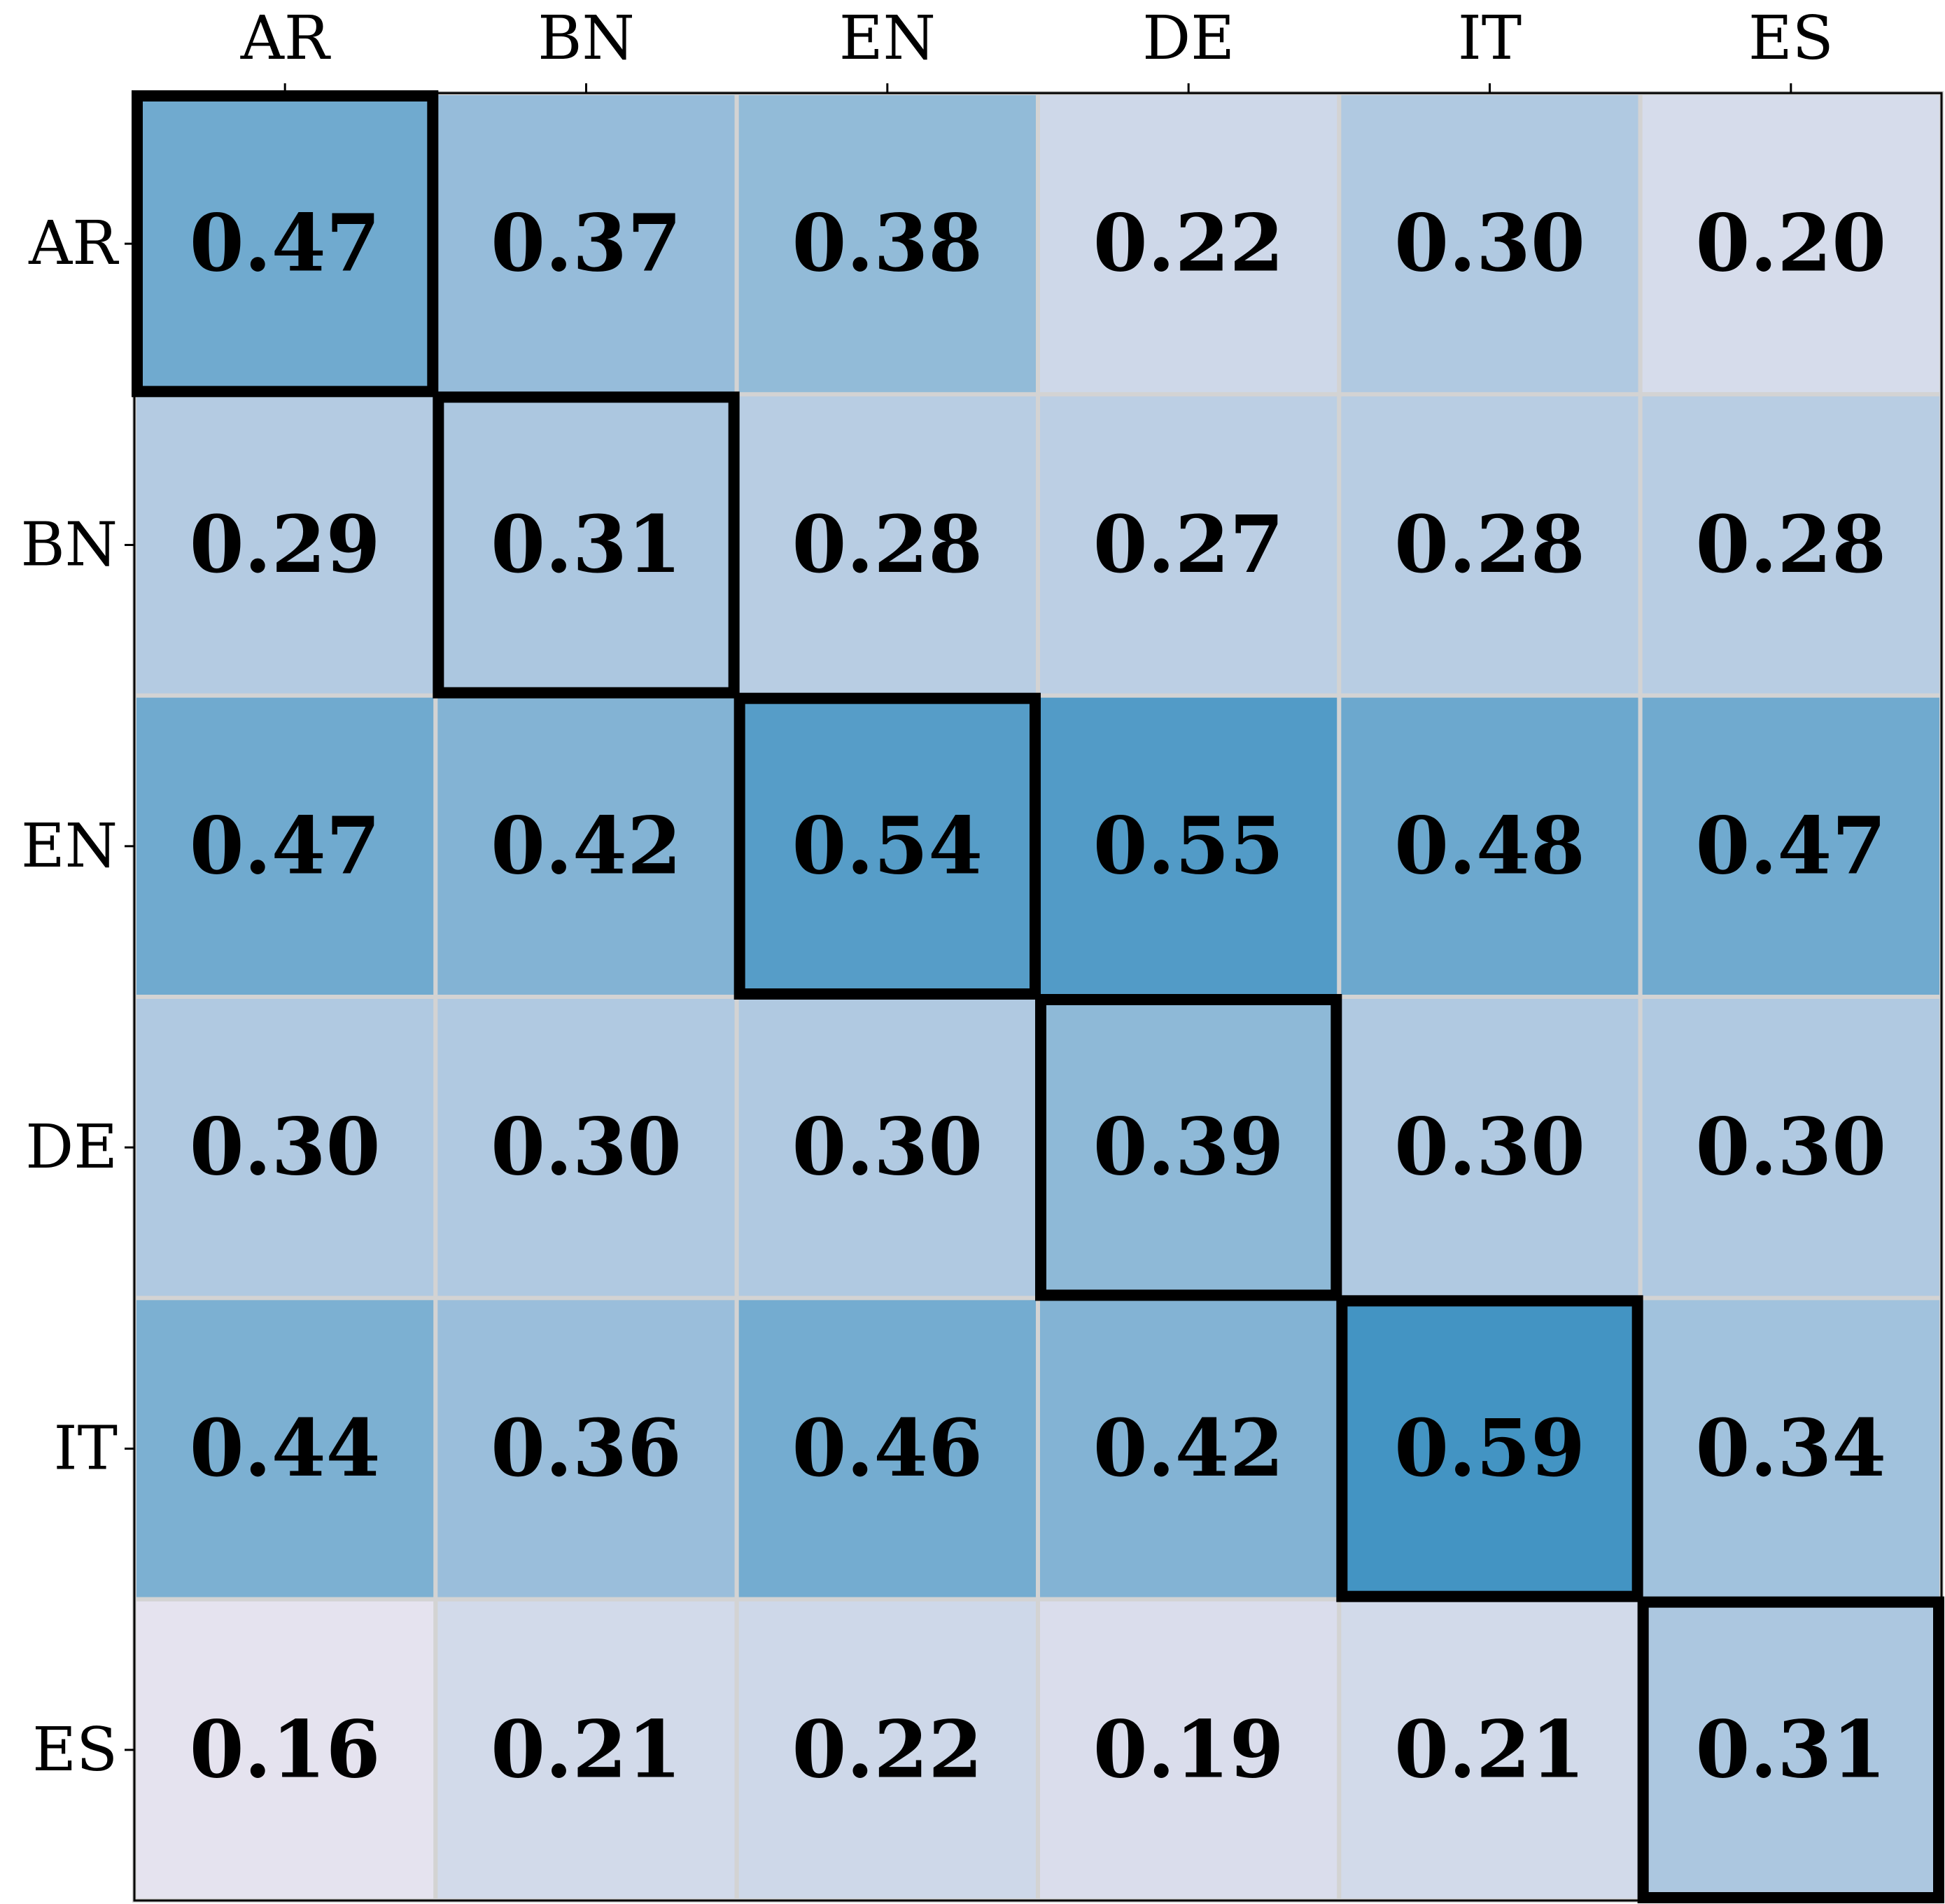 The image size is (1945, 1904). What do you see at coordinates (71, 1147) in the screenshot?
I see `y-tick-label: DE` at bounding box center [71, 1147].